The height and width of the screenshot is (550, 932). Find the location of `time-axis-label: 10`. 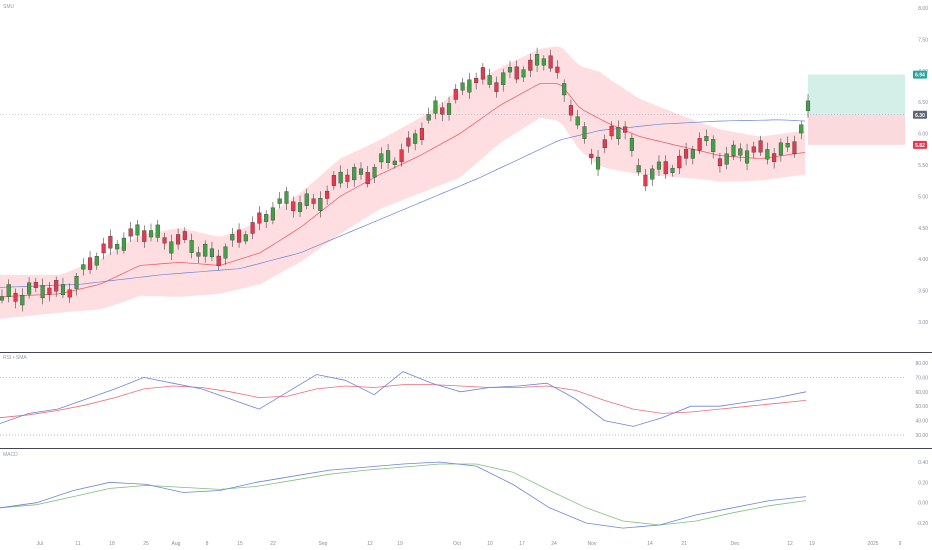

time-axis-label: 10 is located at coordinates (490, 544).